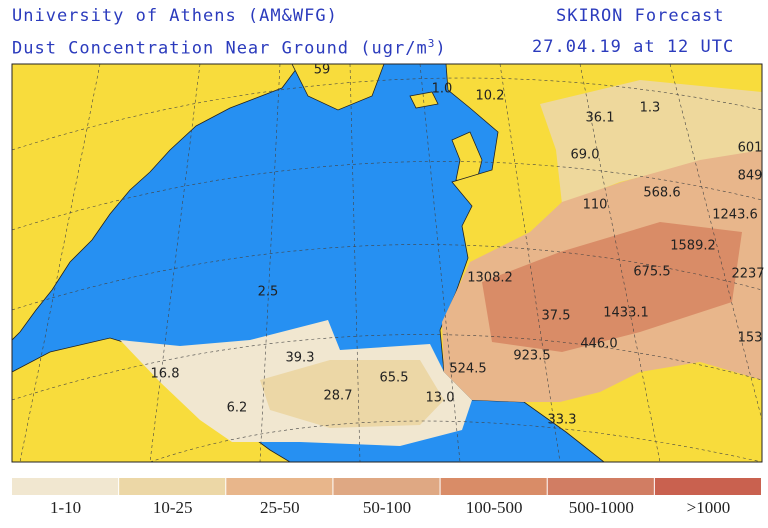 The image size is (768, 528). What do you see at coordinates (626, 313) in the screenshot?
I see `map-label: 1433.1` at bounding box center [626, 313].